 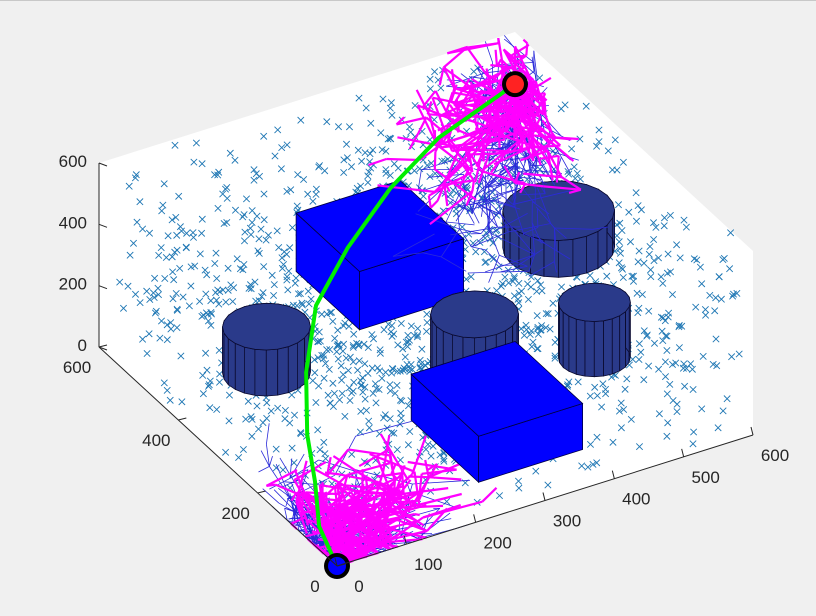 What do you see at coordinates (103, 225) in the screenshot?
I see `z-tick` at bounding box center [103, 225].